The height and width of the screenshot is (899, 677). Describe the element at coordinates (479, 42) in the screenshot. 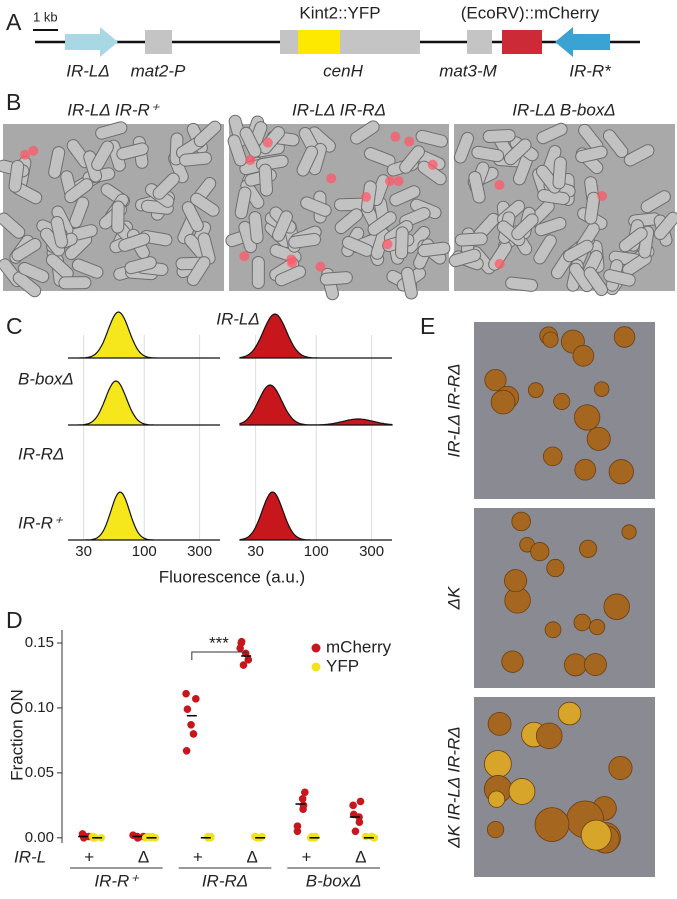

I see `mat3-box` at that location.